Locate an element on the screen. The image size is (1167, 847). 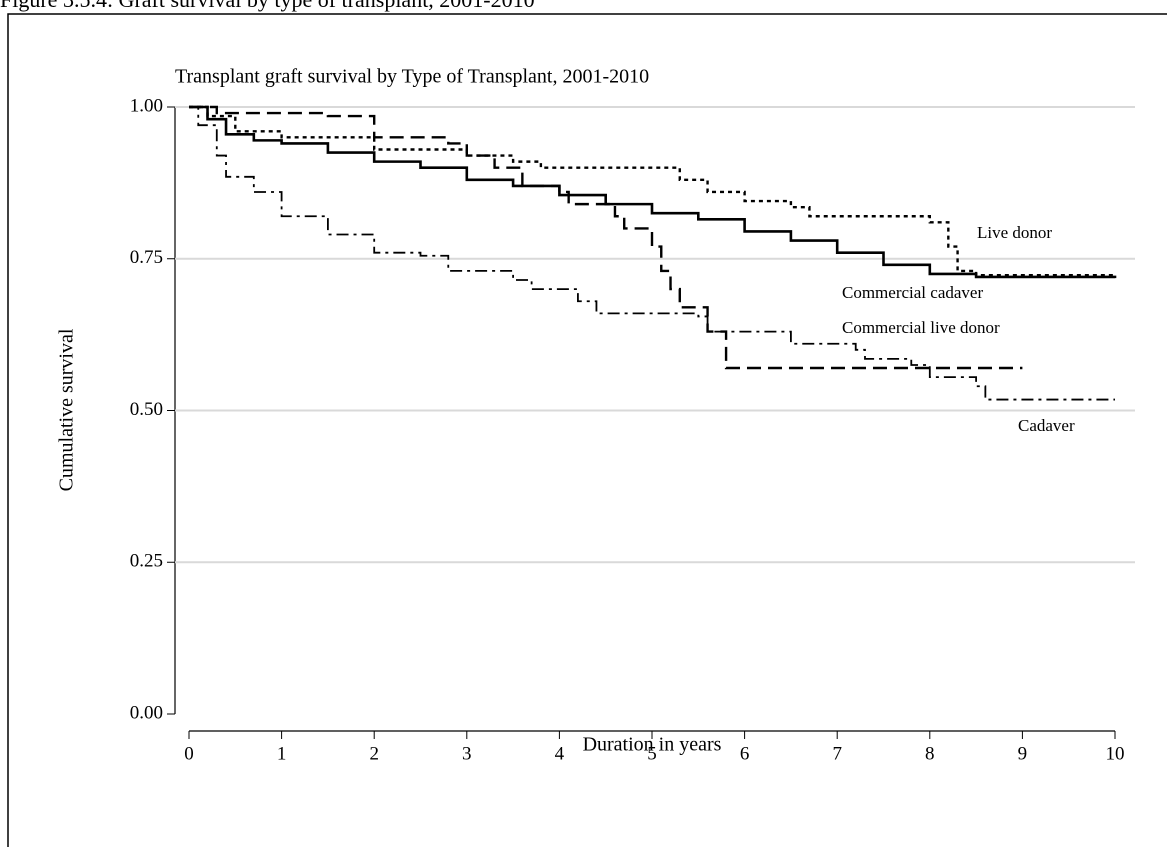
x-tick-label: 0 is located at coordinates (189, 753).